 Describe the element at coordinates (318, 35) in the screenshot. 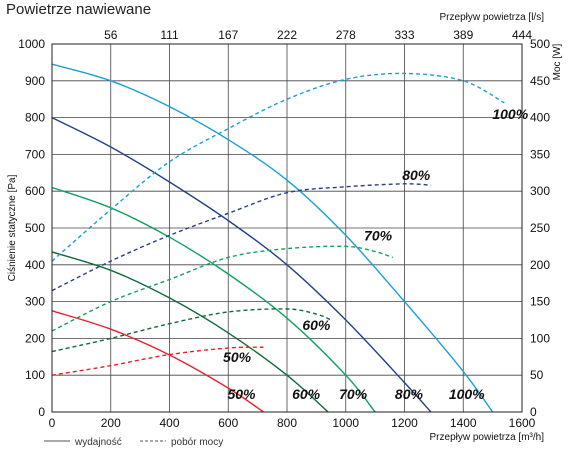

I see `x-axis-top: 56 111 167 222 278 333 389 444` at that location.